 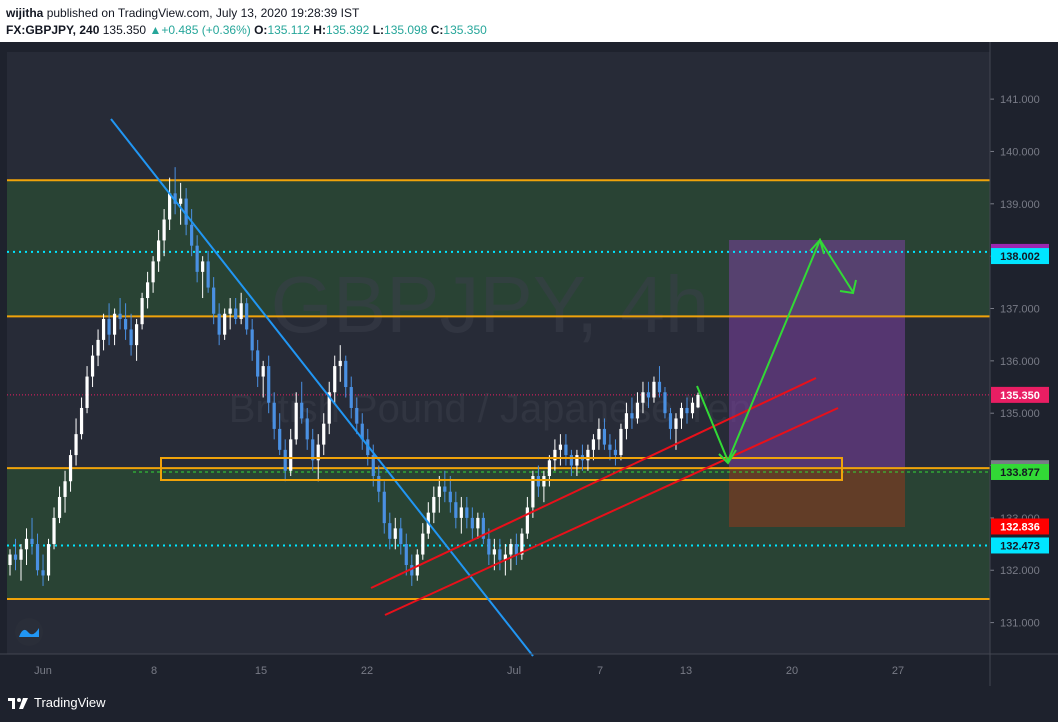 I want to click on footer-brand: TradingView, so click(x=70, y=702).